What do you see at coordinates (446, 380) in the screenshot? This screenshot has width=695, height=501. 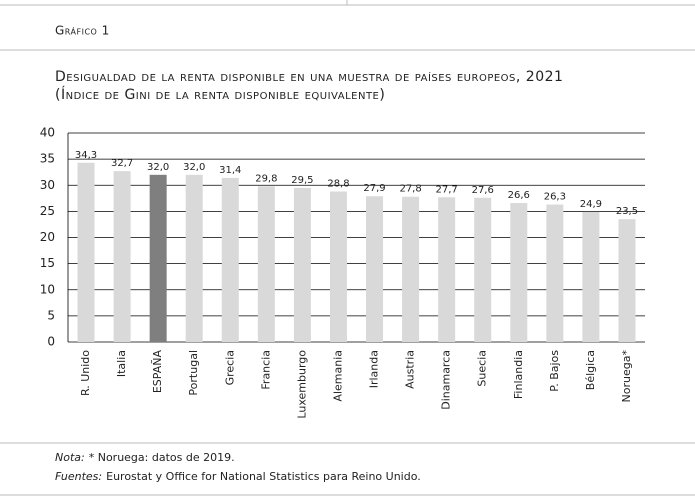 I see `x-tick-label: Dinamarca` at bounding box center [446, 380].